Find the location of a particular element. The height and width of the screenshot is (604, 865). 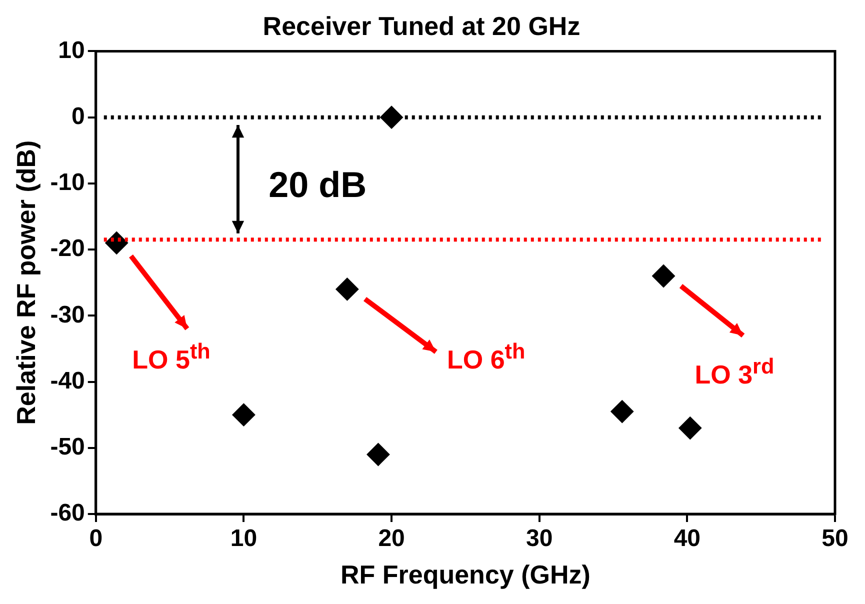

x-tick-label: 30 is located at coordinates (539, 538).